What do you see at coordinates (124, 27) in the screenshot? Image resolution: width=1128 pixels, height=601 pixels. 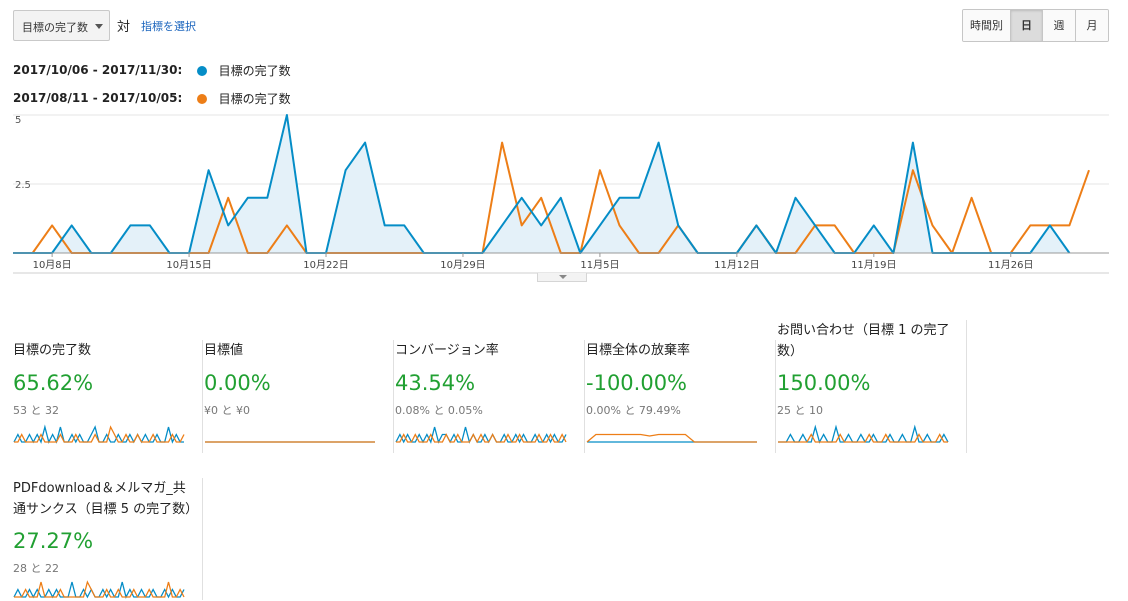 I see `vs-label: 対` at bounding box center [124, 27].